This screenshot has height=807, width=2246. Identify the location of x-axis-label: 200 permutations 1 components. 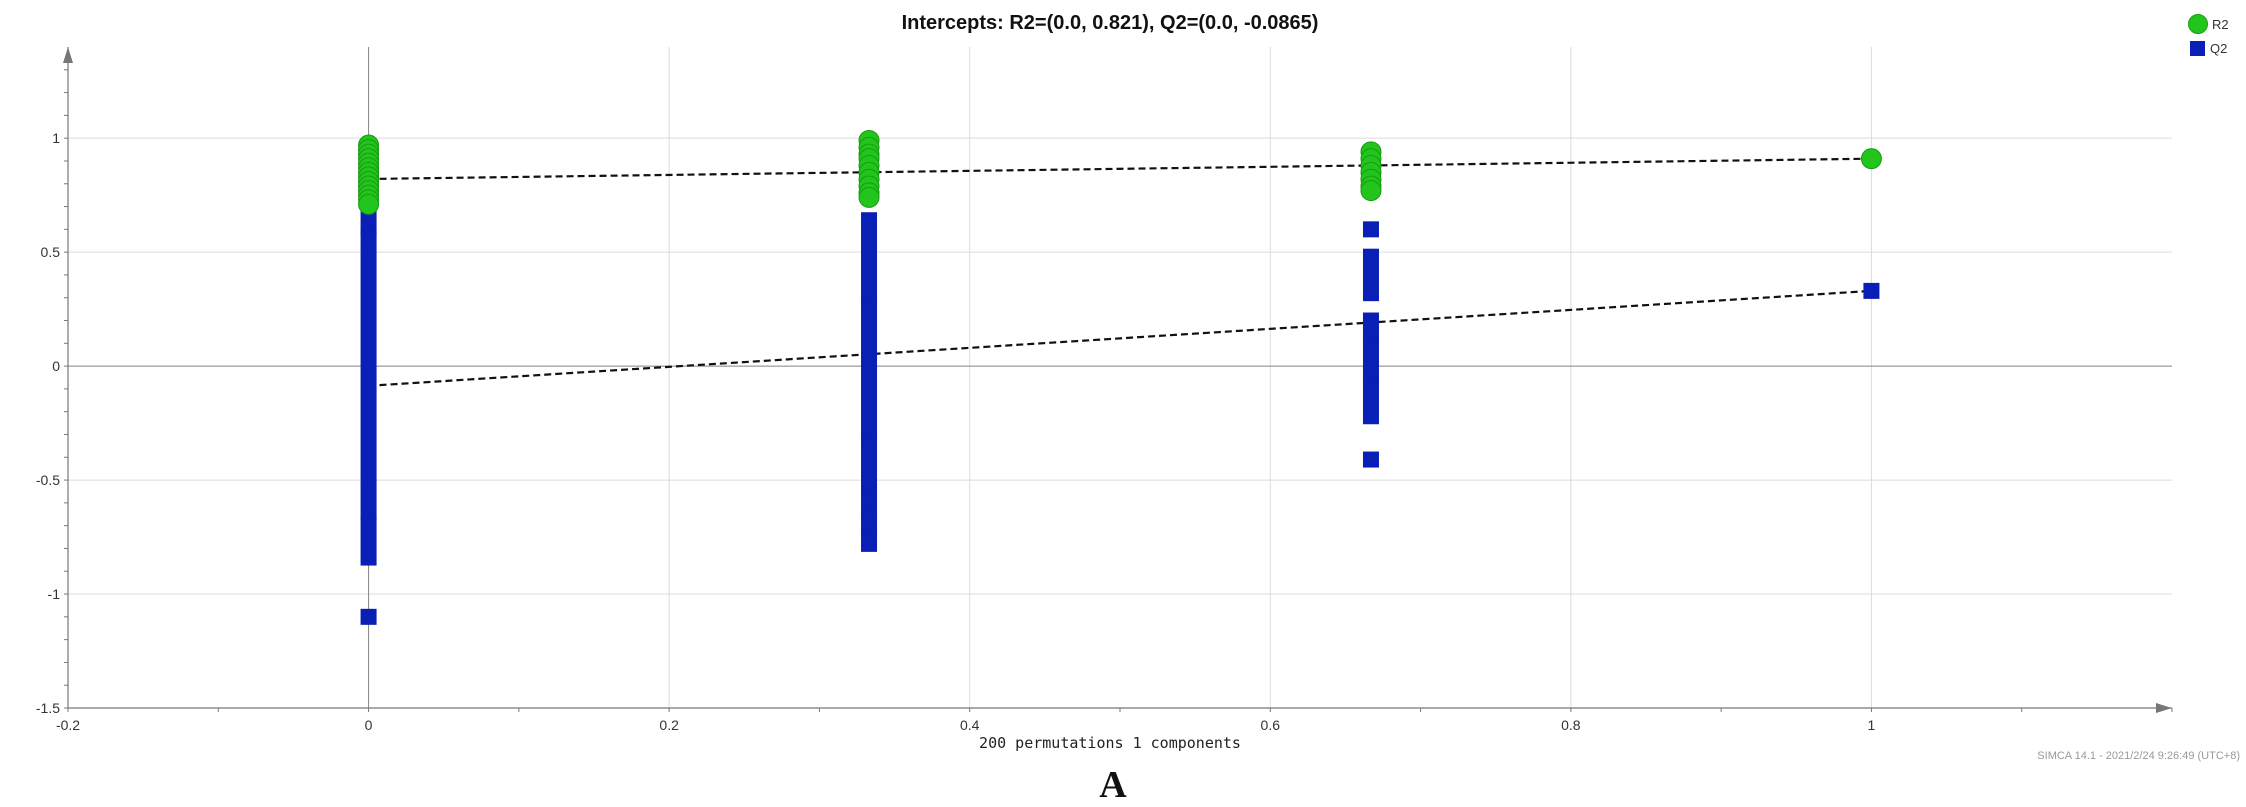
(1110, 743).